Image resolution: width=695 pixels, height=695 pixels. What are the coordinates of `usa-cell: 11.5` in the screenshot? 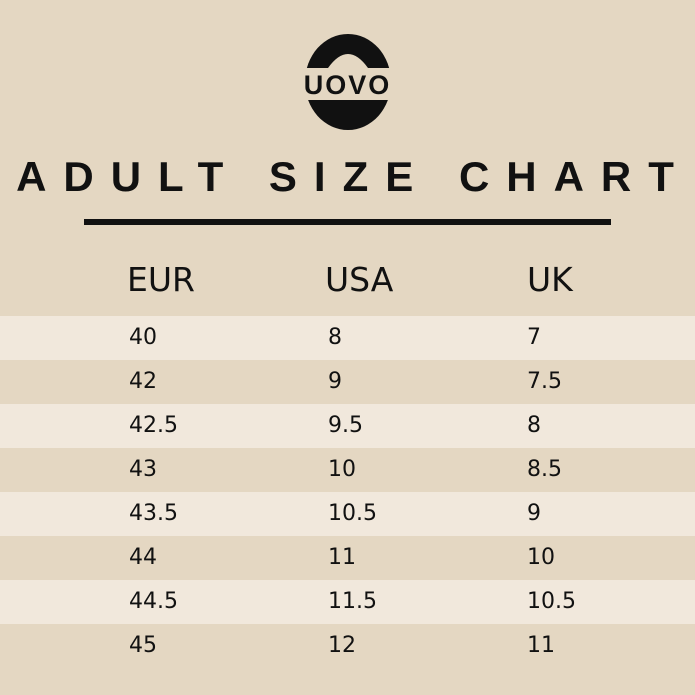 It's located at (352, 601).